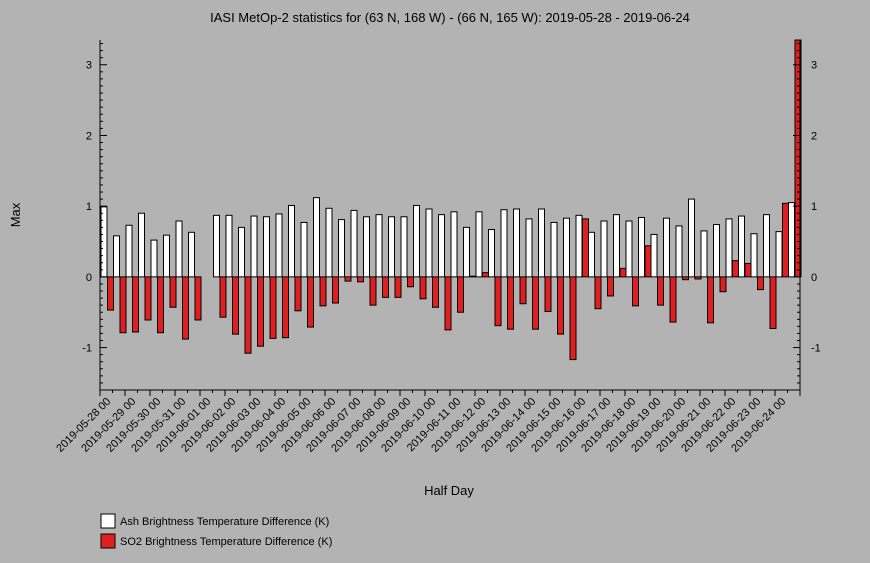 Image resolution: width=870 pixels, height=563 pixels. What do you see at coordinates (89, 278) in the screenshot?
I see `y-tick-label-left: 0` at bounding box center [89, 278].